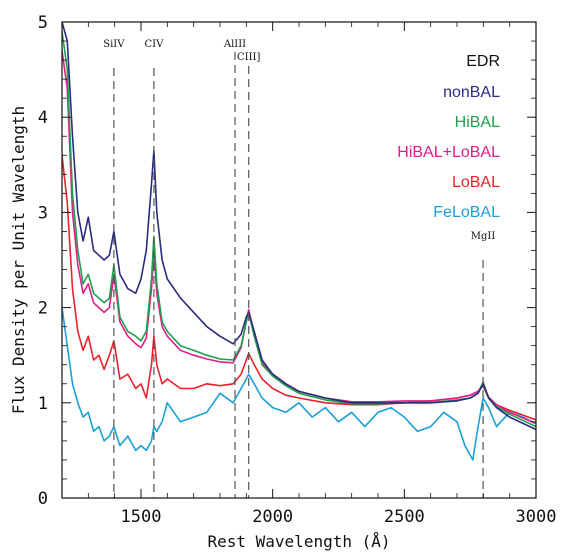  Describe the element at coordinates (43, 23) in the screenshot. I see `y-tick-label: 5` at that location.